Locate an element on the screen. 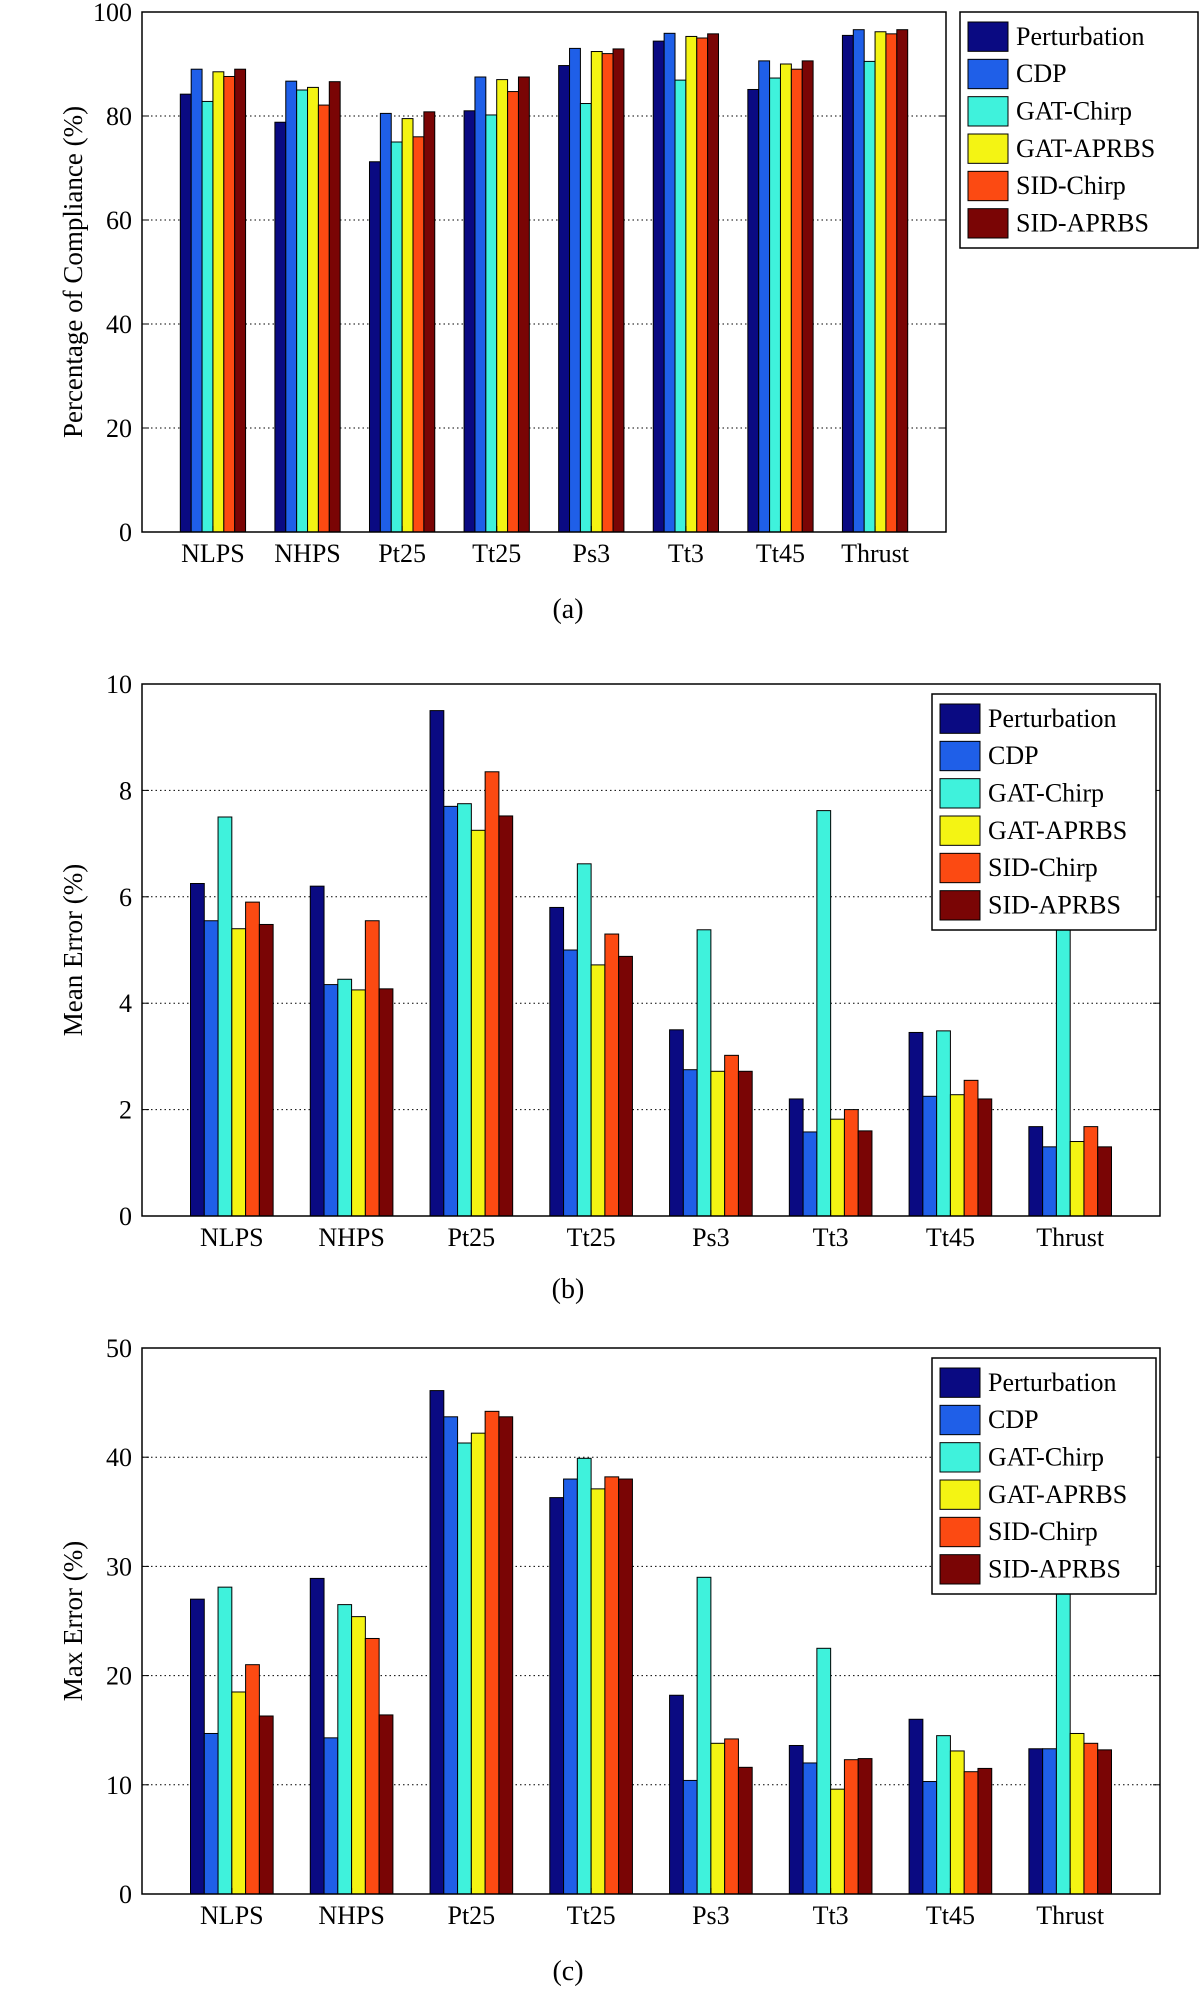 This screenshot has width=1200, height=1992. y-tick-label: 60 is located at coordinates (119, 220).